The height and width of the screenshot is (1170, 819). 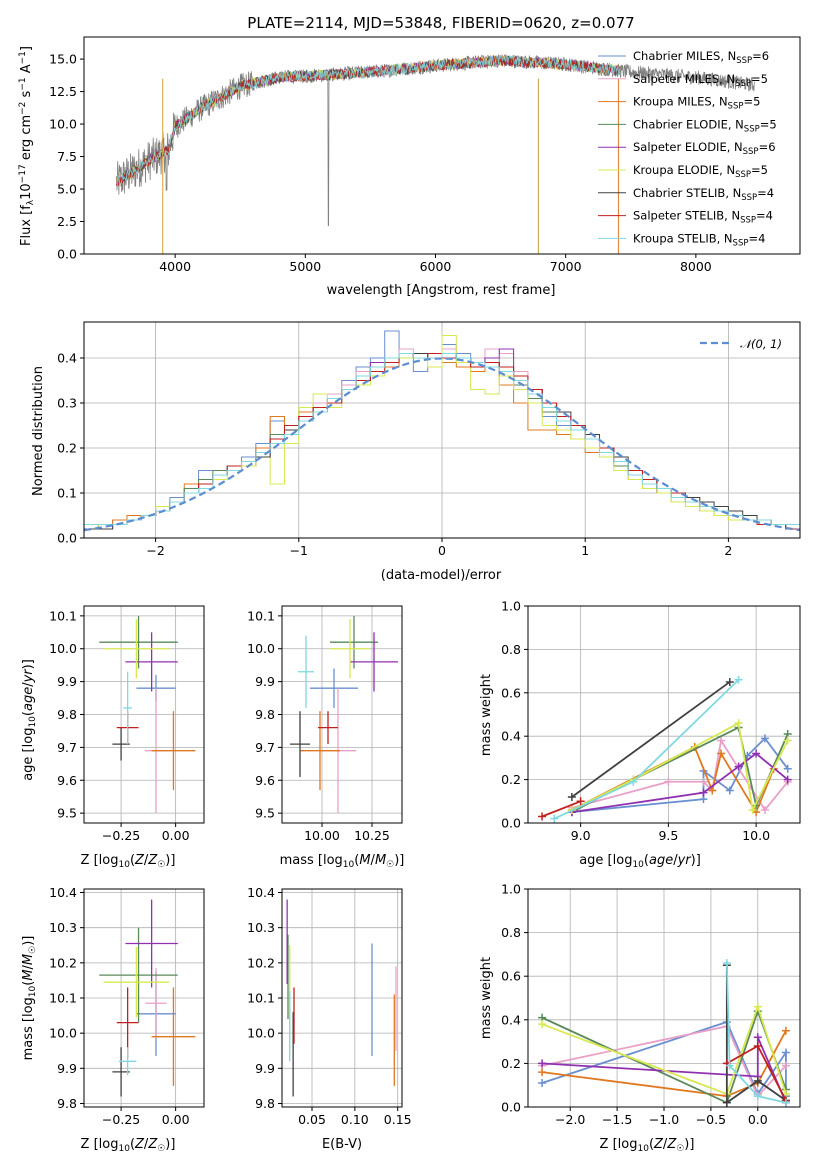 What do you see at coordinates (342, 1144) in the screenshot?
I see `mass-vs-ebv-x-label: E(B-V)` at bounding box center [342, 1144].